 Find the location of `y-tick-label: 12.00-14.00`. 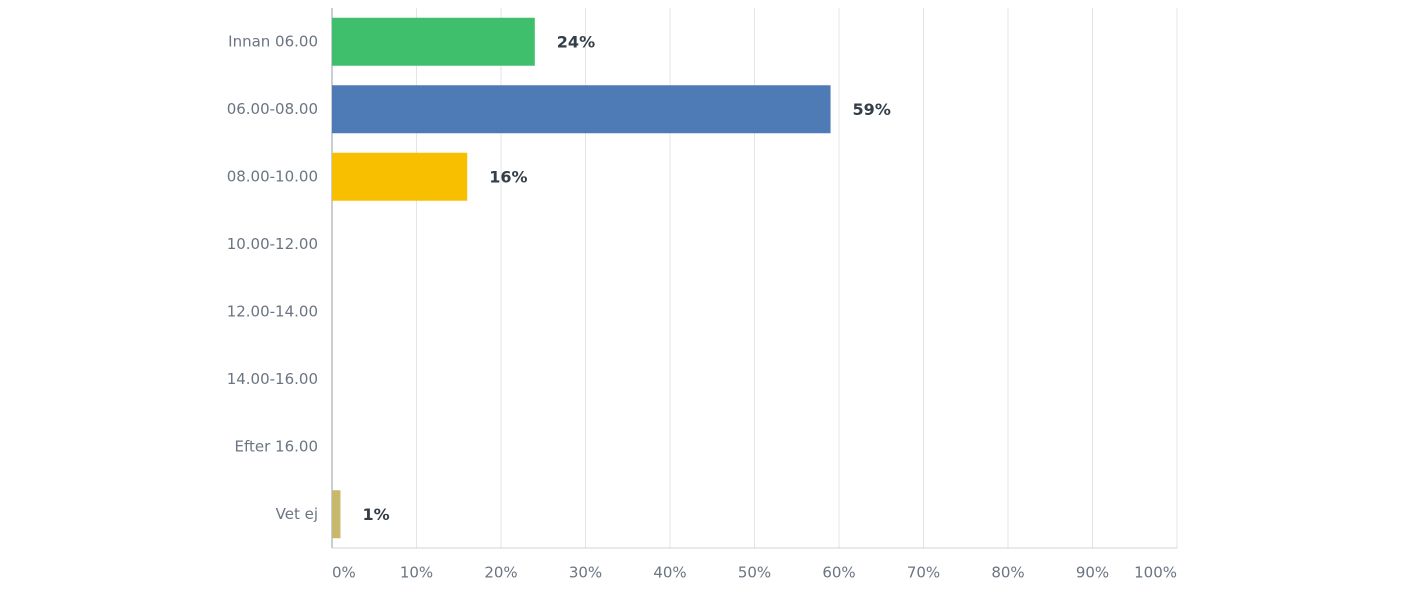

y-tick-label: 12.00-14.00 is located at coordinates (272, 311).